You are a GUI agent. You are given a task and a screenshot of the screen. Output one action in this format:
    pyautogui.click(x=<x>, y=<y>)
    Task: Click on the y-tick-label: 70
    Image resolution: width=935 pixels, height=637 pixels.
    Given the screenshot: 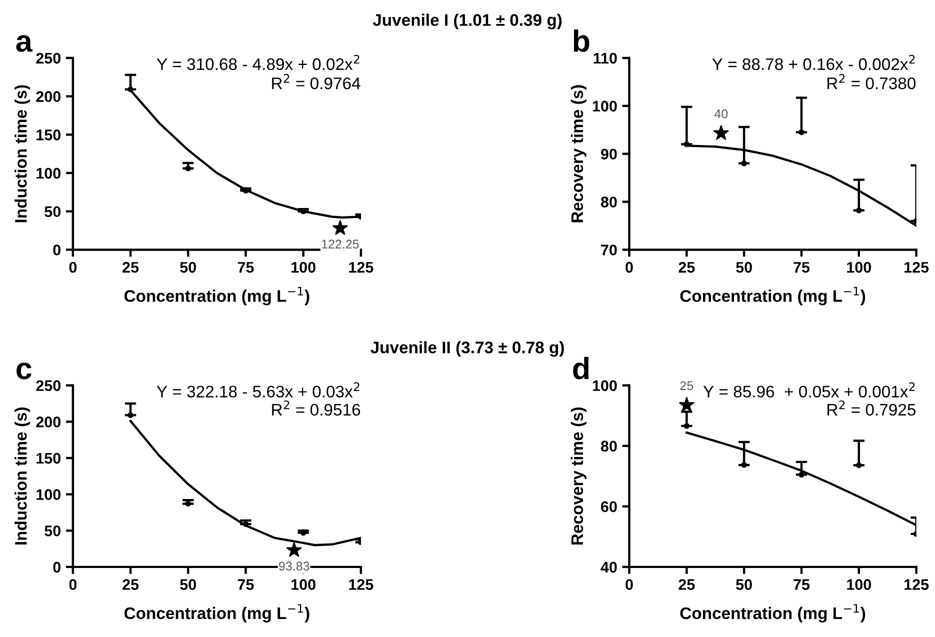 What is the action you would take?
    pyautogui.click(x=609, y=250)
    